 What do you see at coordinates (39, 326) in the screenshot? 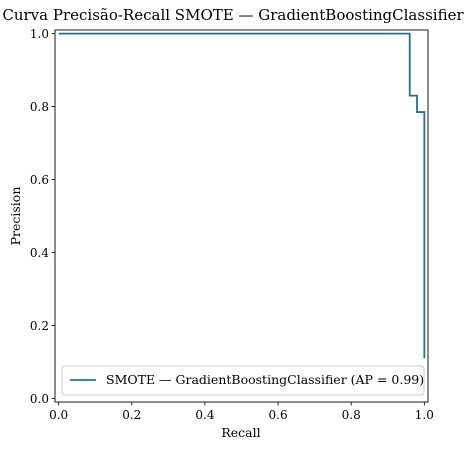
I see `y-tick-label: 0.2` at bounding box center [39, 326].